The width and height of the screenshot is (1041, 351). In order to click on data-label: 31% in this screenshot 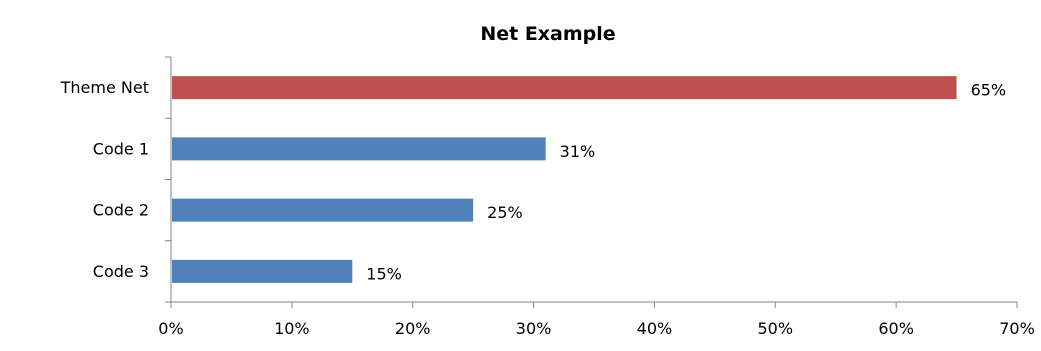, I will do `click(578, 151)`.